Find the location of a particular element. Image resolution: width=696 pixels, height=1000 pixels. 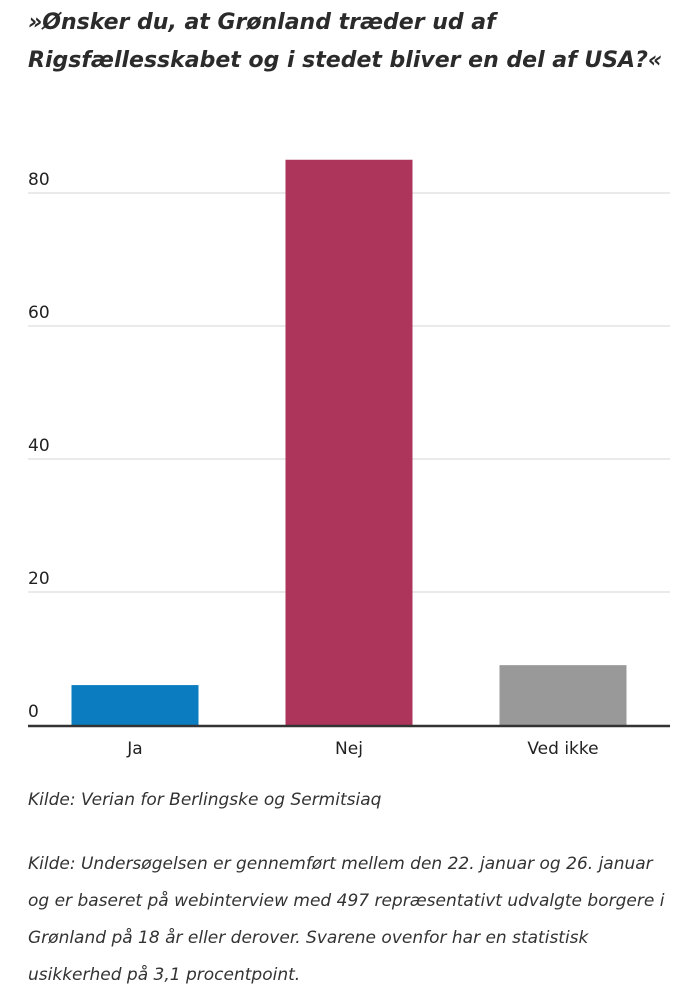

y-tick-label: 40 is located at coordinates (39, 446).